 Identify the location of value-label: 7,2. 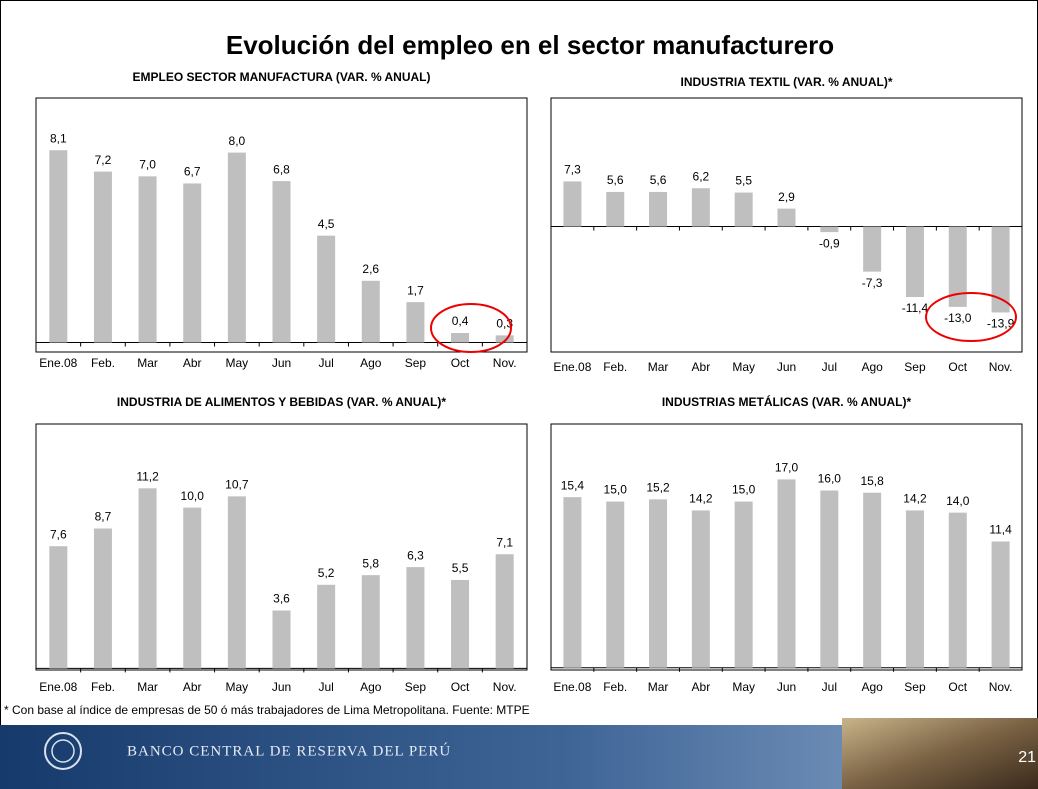
(103, 160).